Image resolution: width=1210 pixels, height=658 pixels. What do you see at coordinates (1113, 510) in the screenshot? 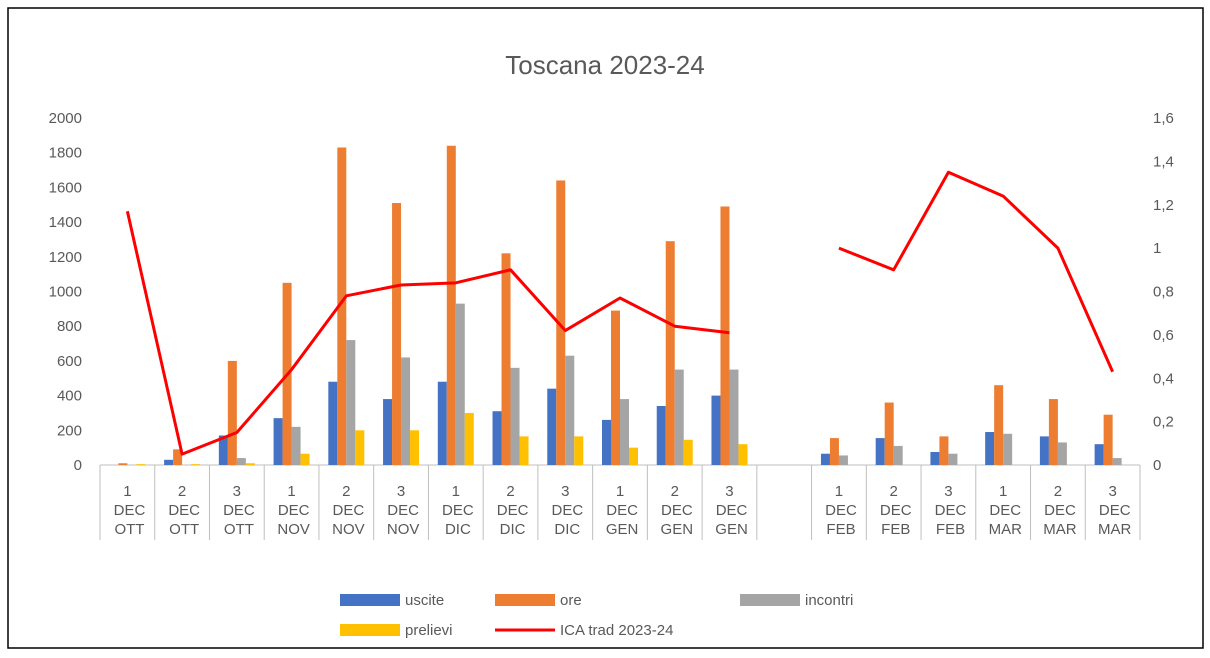
I see `x-tick-label: 3 DEC MAR` at bounding box center [1113, 510].